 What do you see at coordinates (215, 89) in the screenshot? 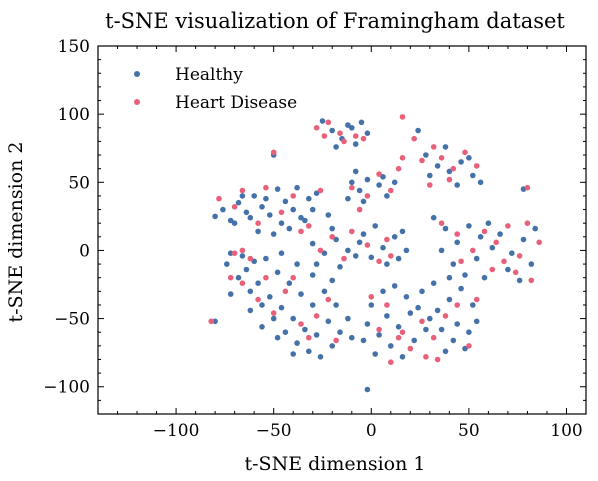
I see `legend: Healthy Heart Disease` at bounding box center [215, 89].